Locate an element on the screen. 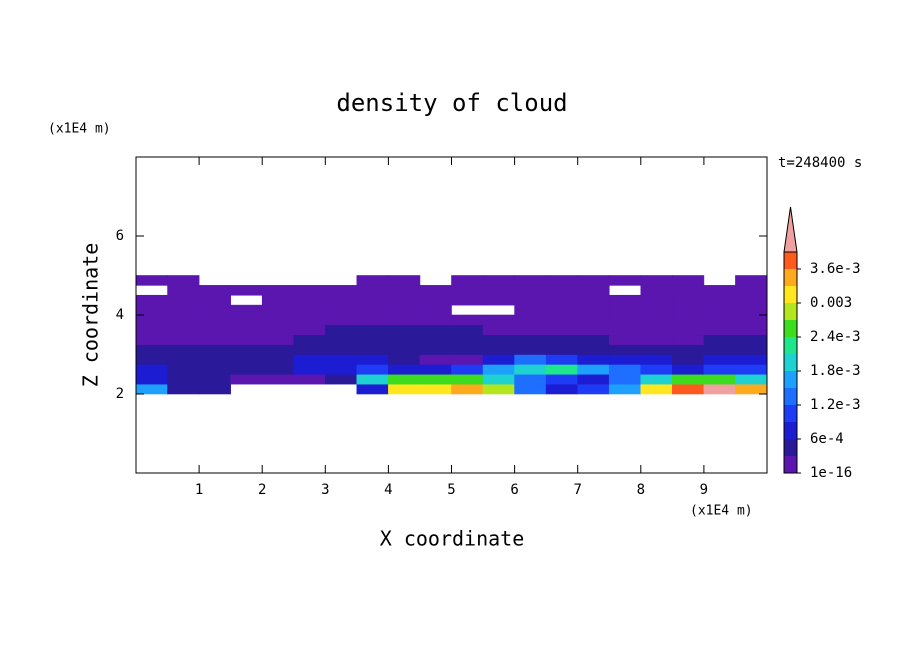 The height and width of the screenshot is (658, 904). x-axis-title: X coordinate is located at coordinates (452, 539).